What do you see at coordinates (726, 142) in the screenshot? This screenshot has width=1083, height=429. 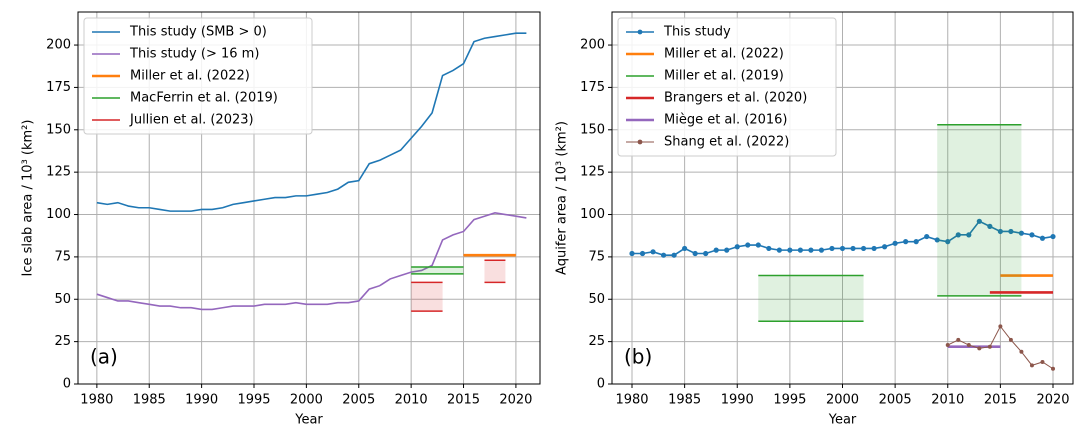 I see `legend-label: Shang et al. (2022)` at bounding box center [726, 142].